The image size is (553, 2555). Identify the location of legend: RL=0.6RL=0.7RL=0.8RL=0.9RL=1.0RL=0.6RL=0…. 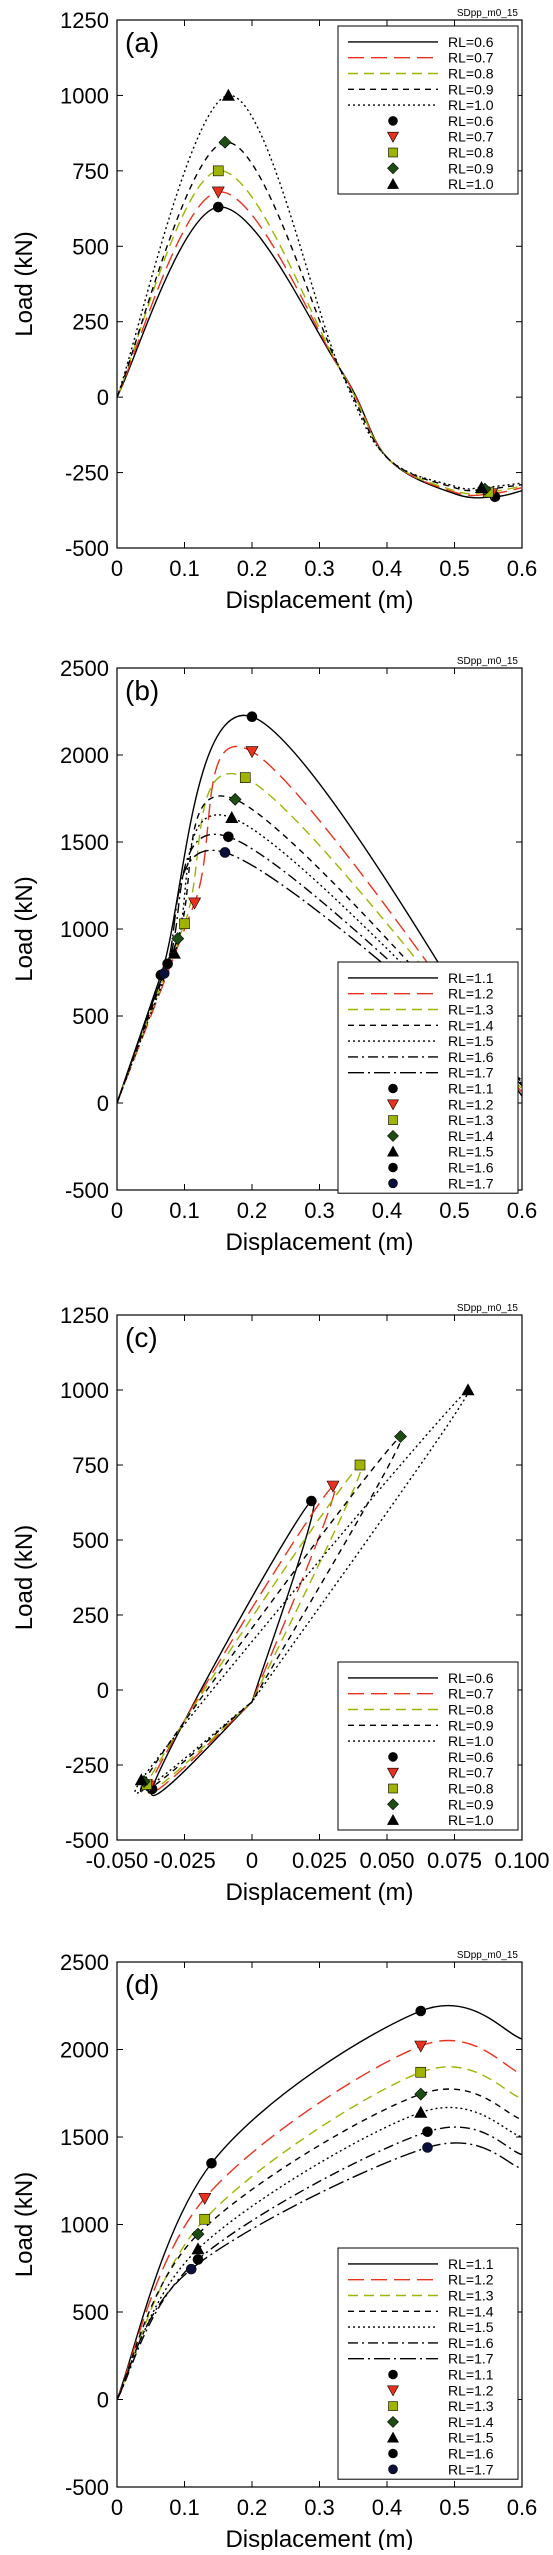
(428, 1746).